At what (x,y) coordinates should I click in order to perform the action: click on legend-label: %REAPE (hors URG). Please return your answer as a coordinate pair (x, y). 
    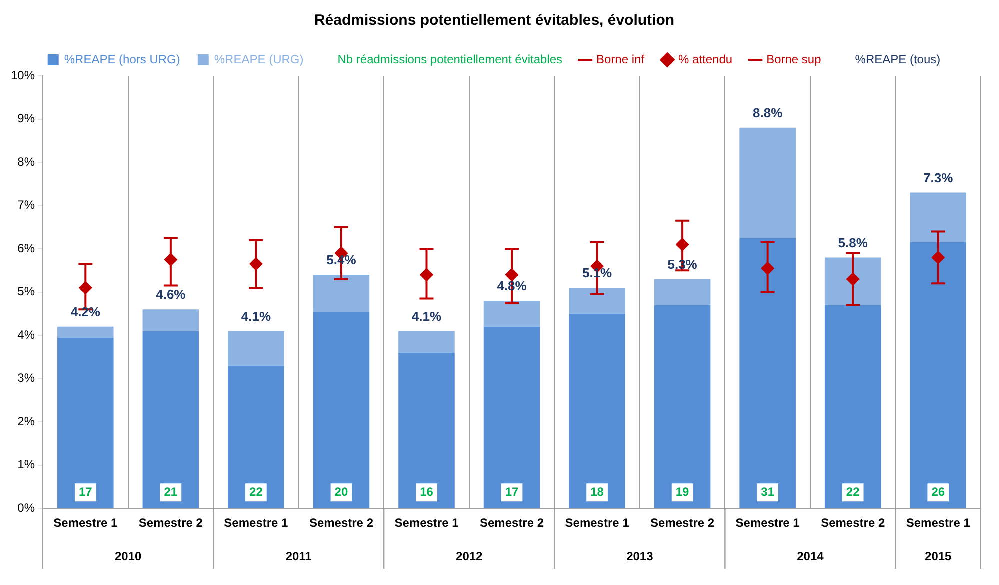
    Looking at the image, I should click on (122, 59).